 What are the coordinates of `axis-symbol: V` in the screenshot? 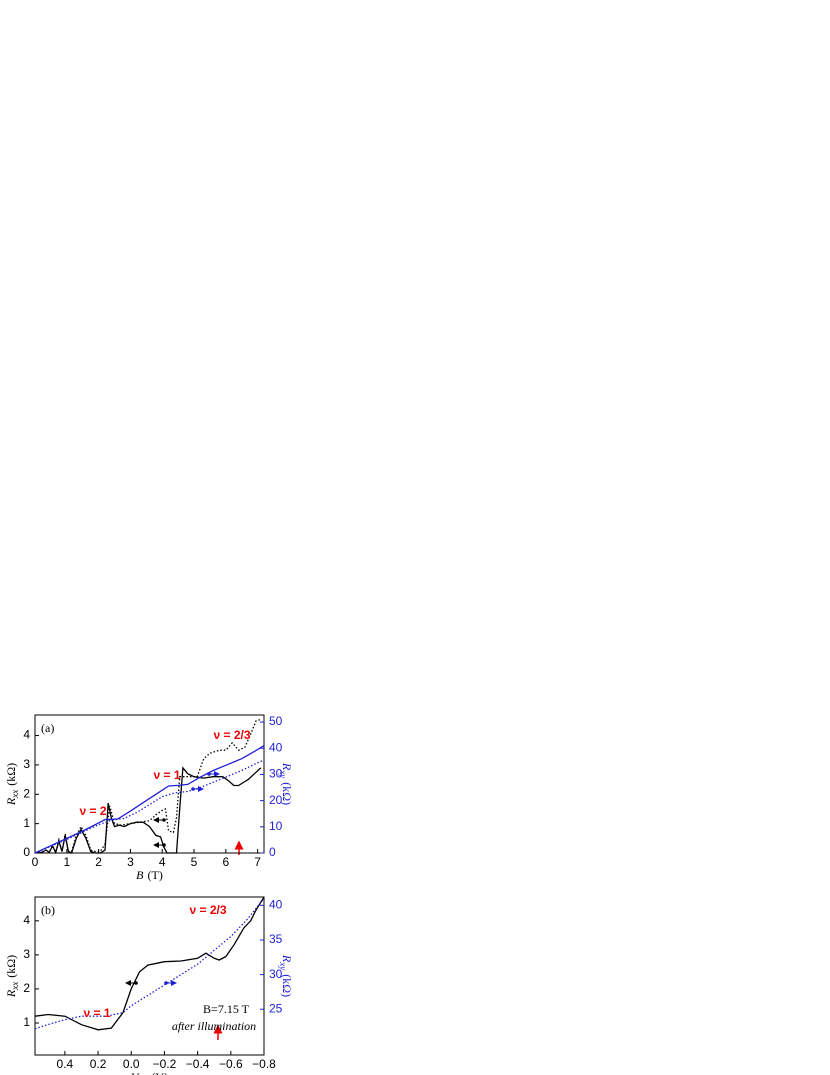 It's located at (135, 1072).